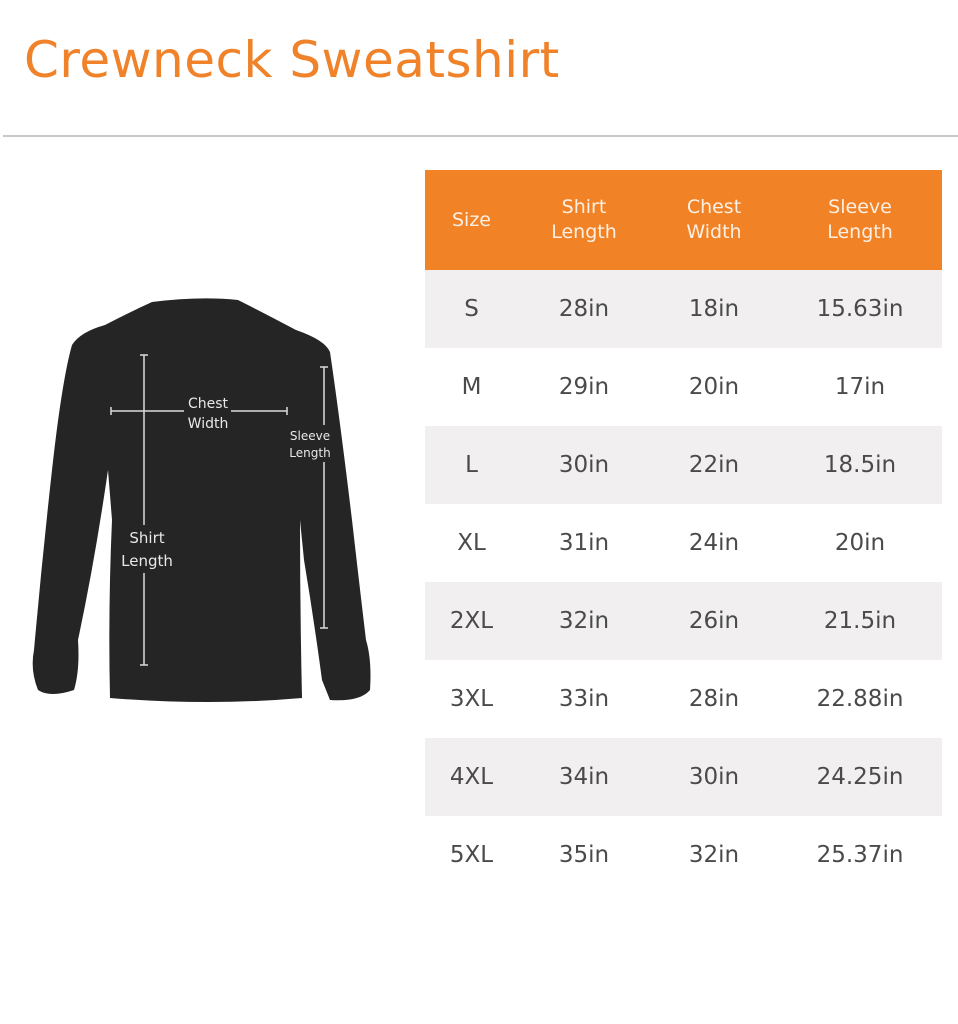 Image resolution: width=958 pixels, height=1024 pixels. I want to click on header-size: Size, so click(471, 220).